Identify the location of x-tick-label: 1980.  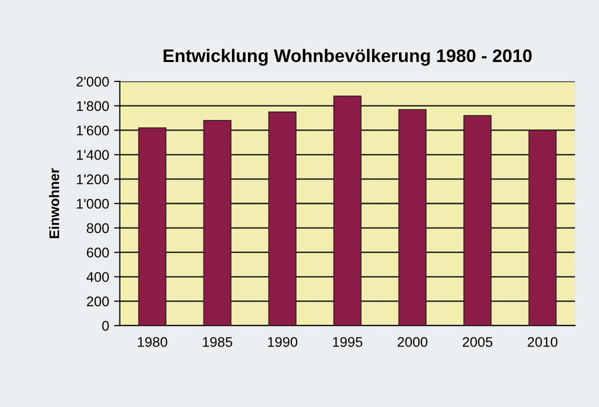
(153, 342).